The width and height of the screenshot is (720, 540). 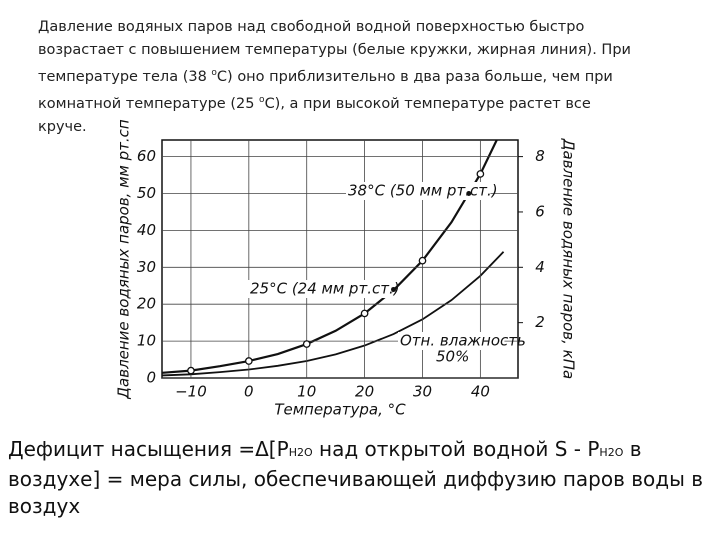 I want to click on y2-tick-label: 2, so click(x=540, y=322).